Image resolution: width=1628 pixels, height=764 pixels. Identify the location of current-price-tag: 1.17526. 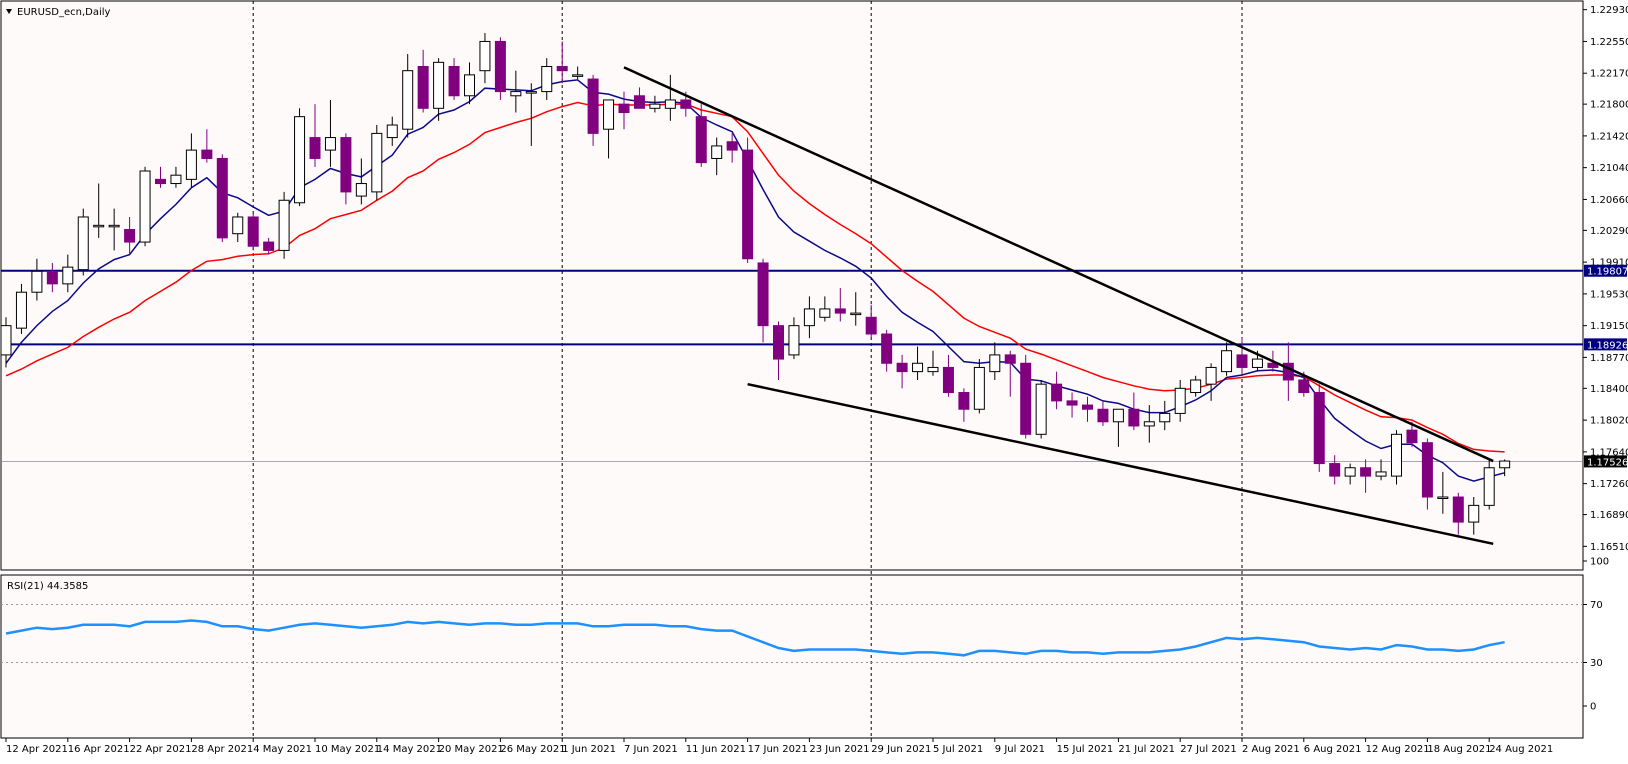
(1606, 461).